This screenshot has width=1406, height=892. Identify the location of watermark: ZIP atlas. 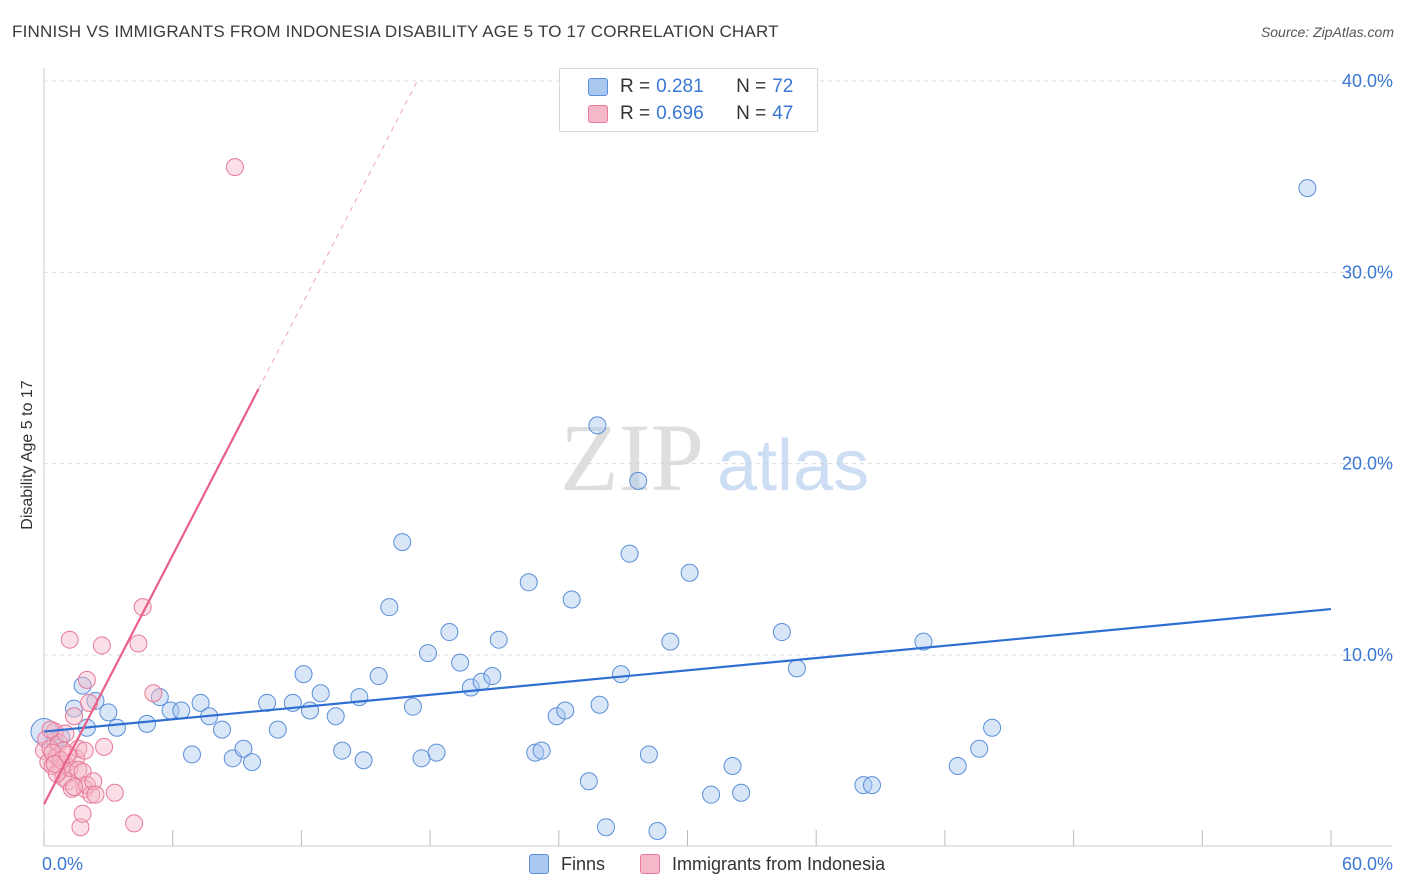
(714, 457).